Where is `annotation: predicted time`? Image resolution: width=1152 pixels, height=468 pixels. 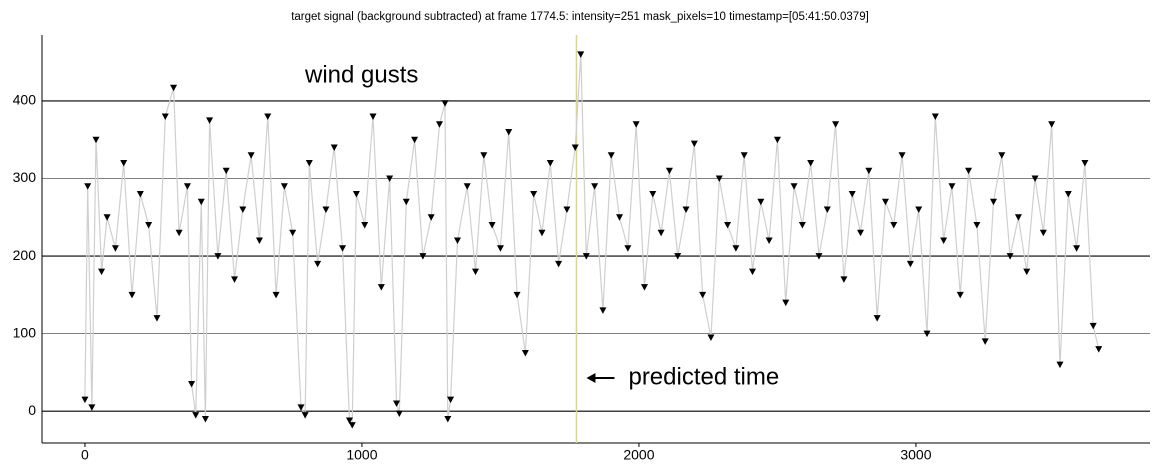
annotation: predicted time is located at coordinates (703, 376).